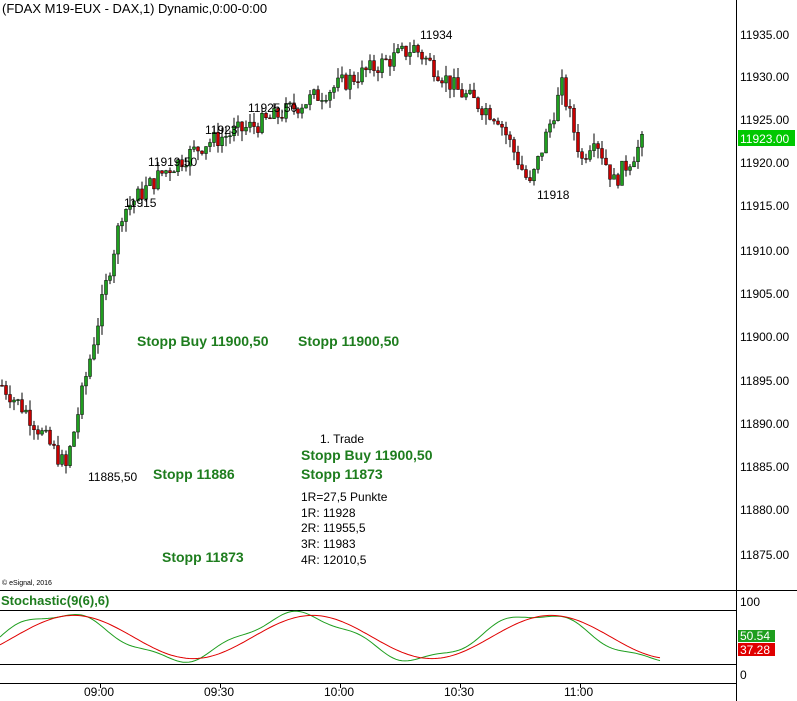  I want to click on price-tick: 11900.00, so click(764, 337).